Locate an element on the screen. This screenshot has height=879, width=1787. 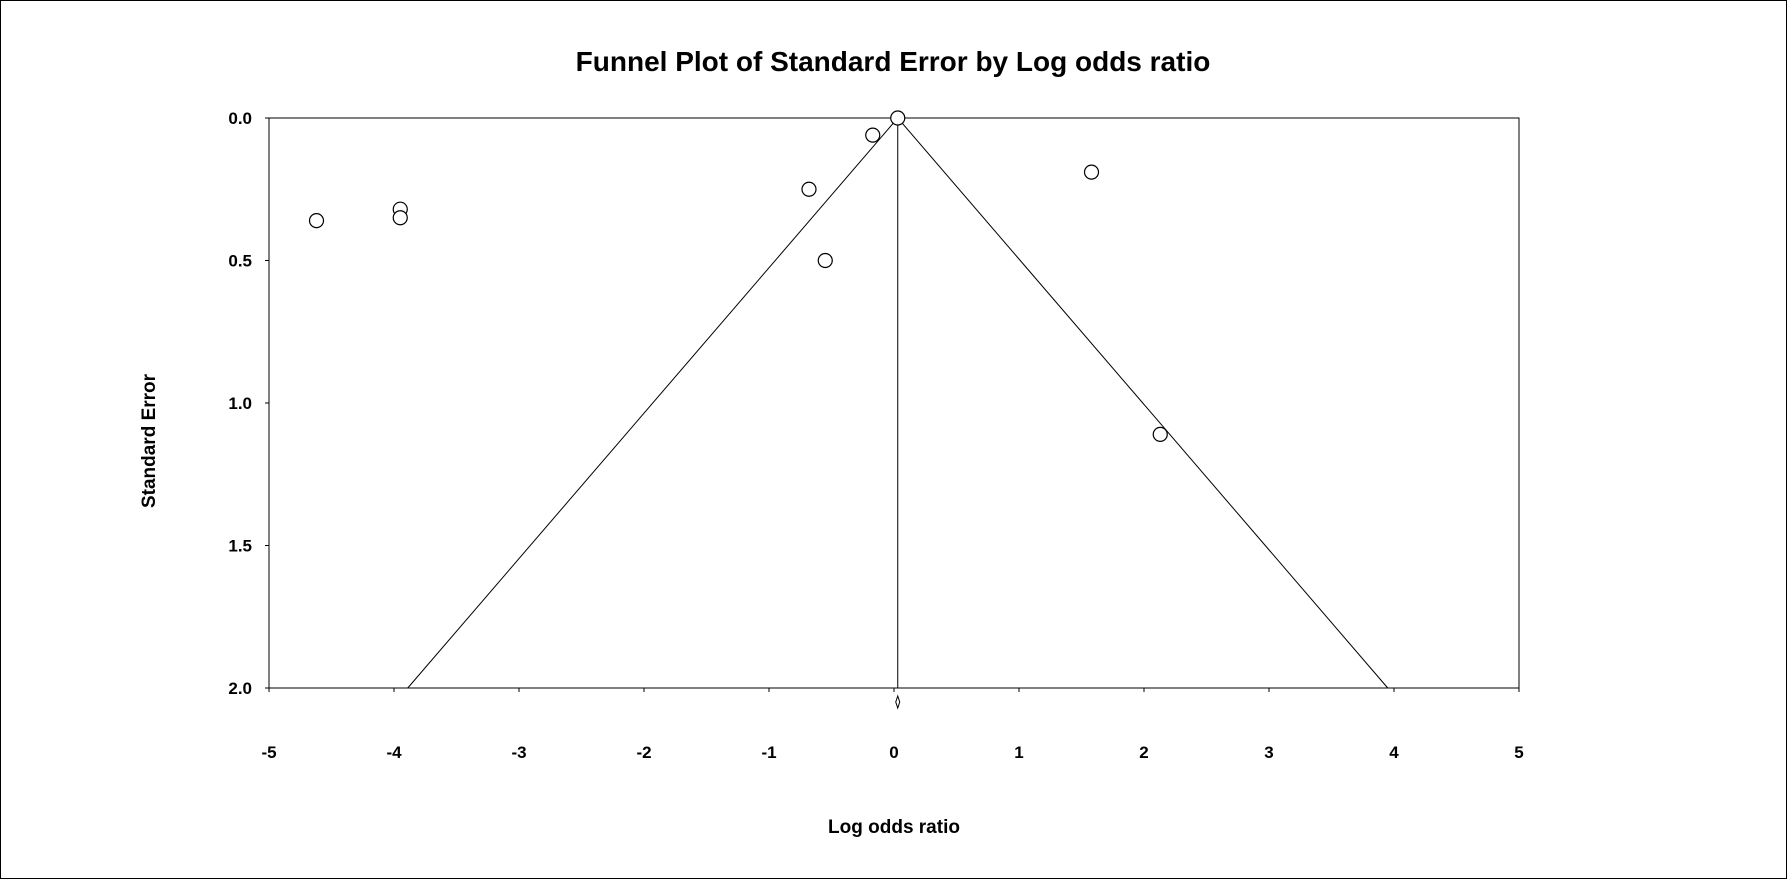
y-tick-label: 1.5 is located at coordinates (240, 546).